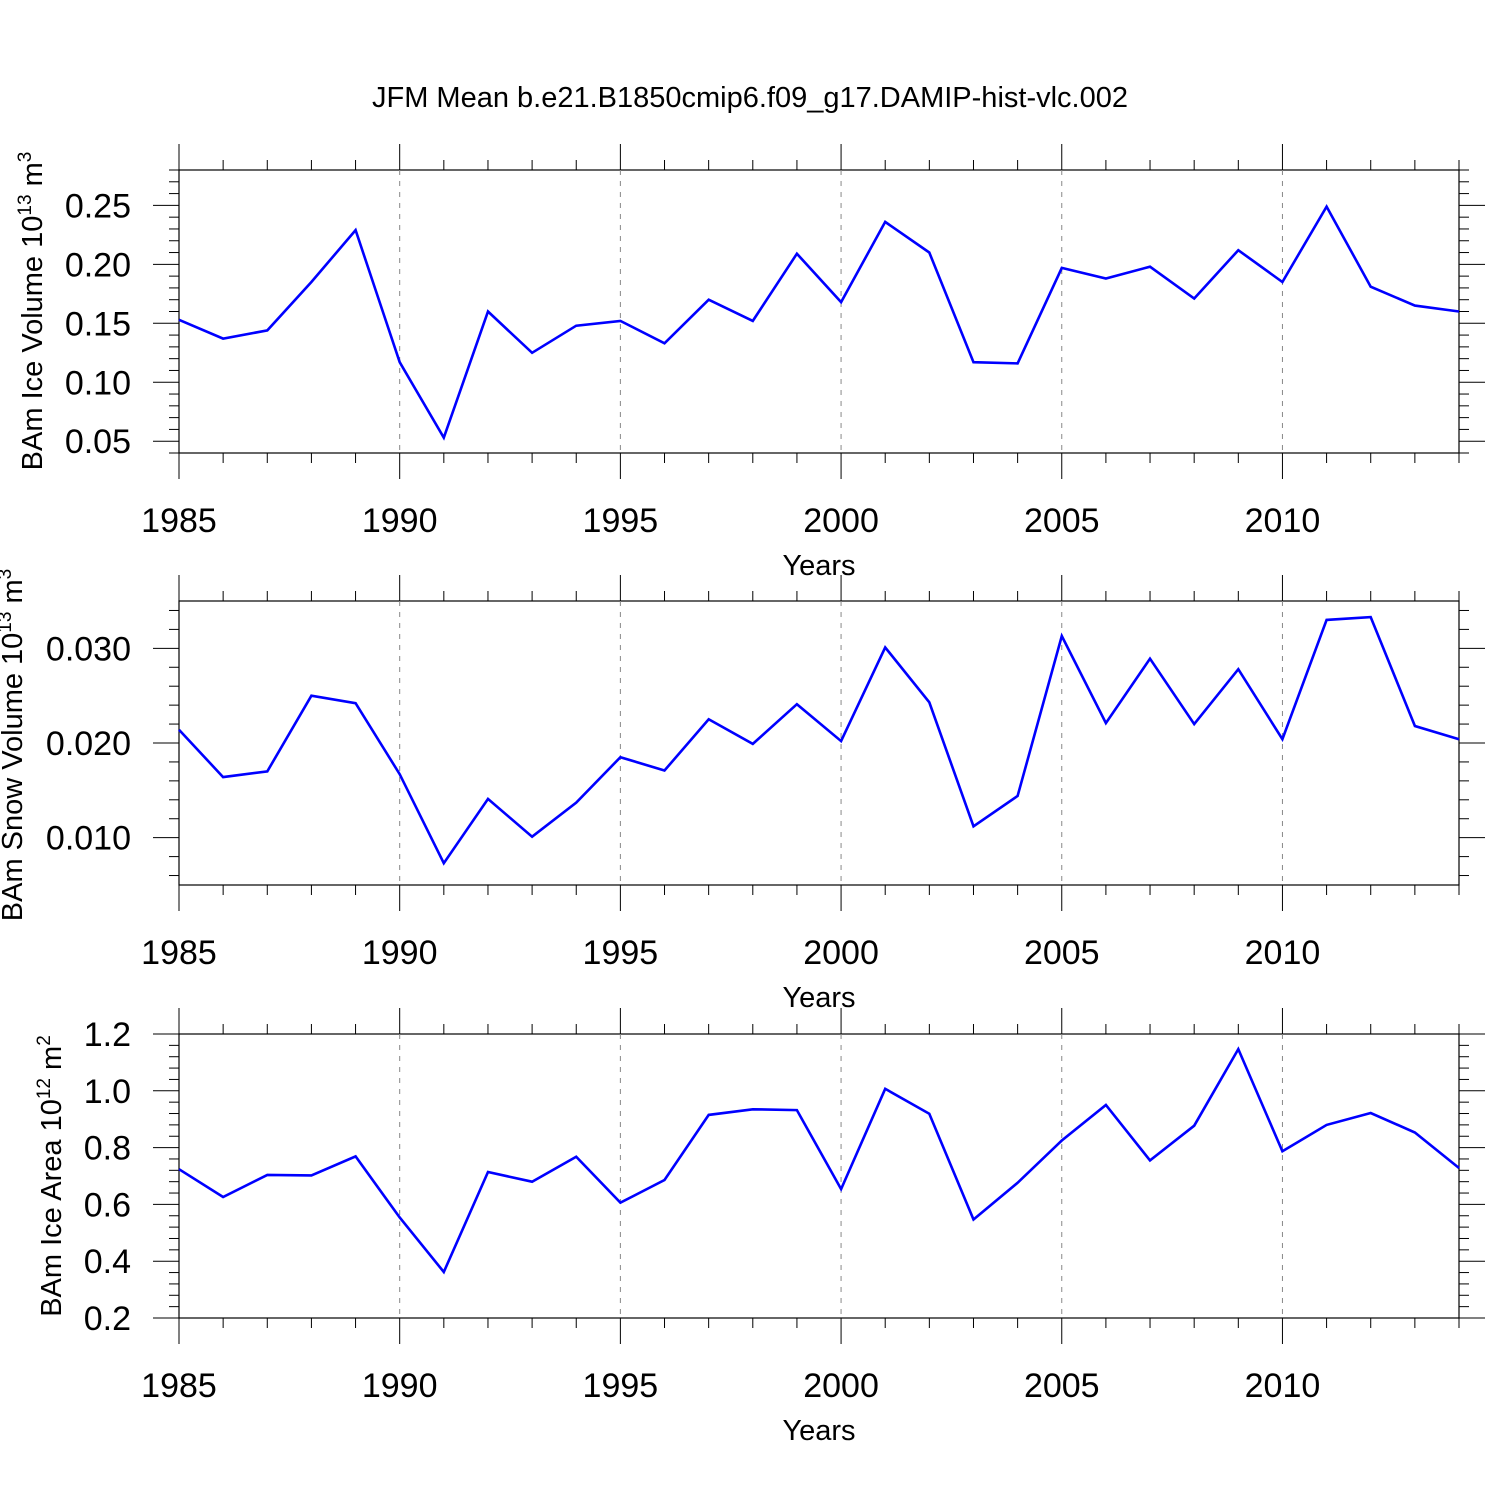 This screenshot has width=1500, height=1505. What do you see at coordinates (88, 649) in the screenshot?
I see `y-tick-label: 0.030` at bounding box center [88, 649].